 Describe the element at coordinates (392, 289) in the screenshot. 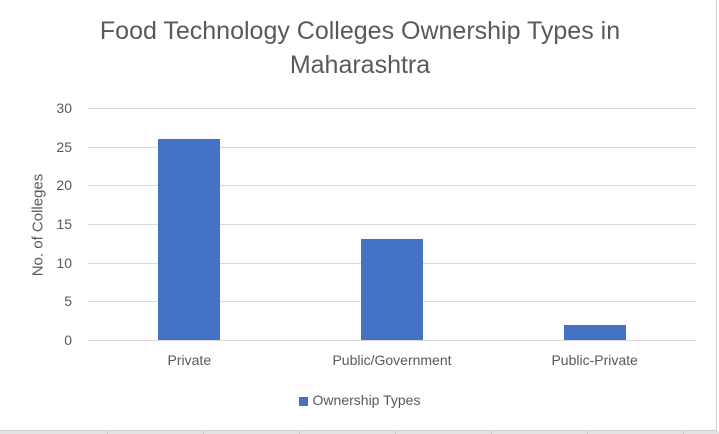

I see `bar-public-government` at that location.